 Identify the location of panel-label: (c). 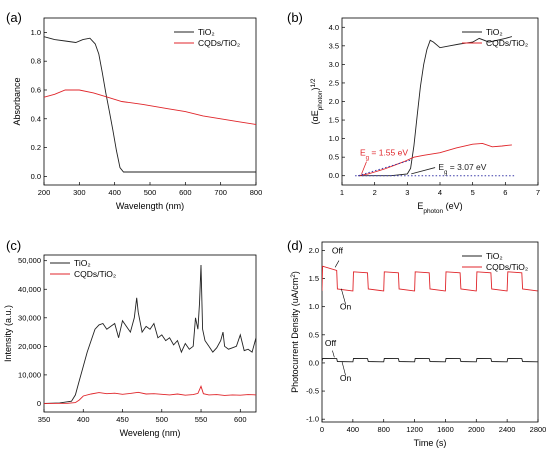
(13, 245).